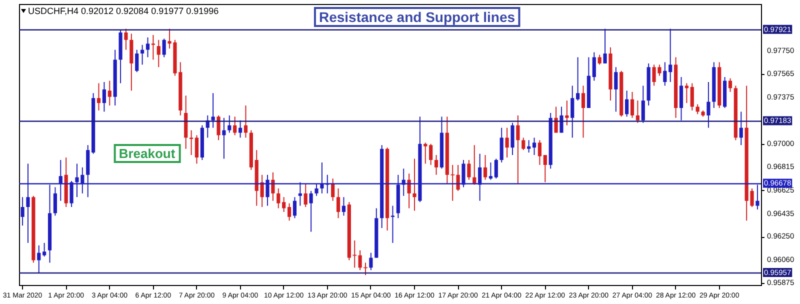  I want to click on annotation: Breakout, so click(147, 153).